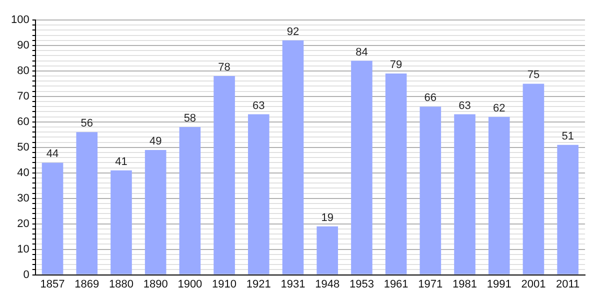  Describe the element at coordinates (23, 198) in the screenshot. I see `y-tick-label: 30` at that location.